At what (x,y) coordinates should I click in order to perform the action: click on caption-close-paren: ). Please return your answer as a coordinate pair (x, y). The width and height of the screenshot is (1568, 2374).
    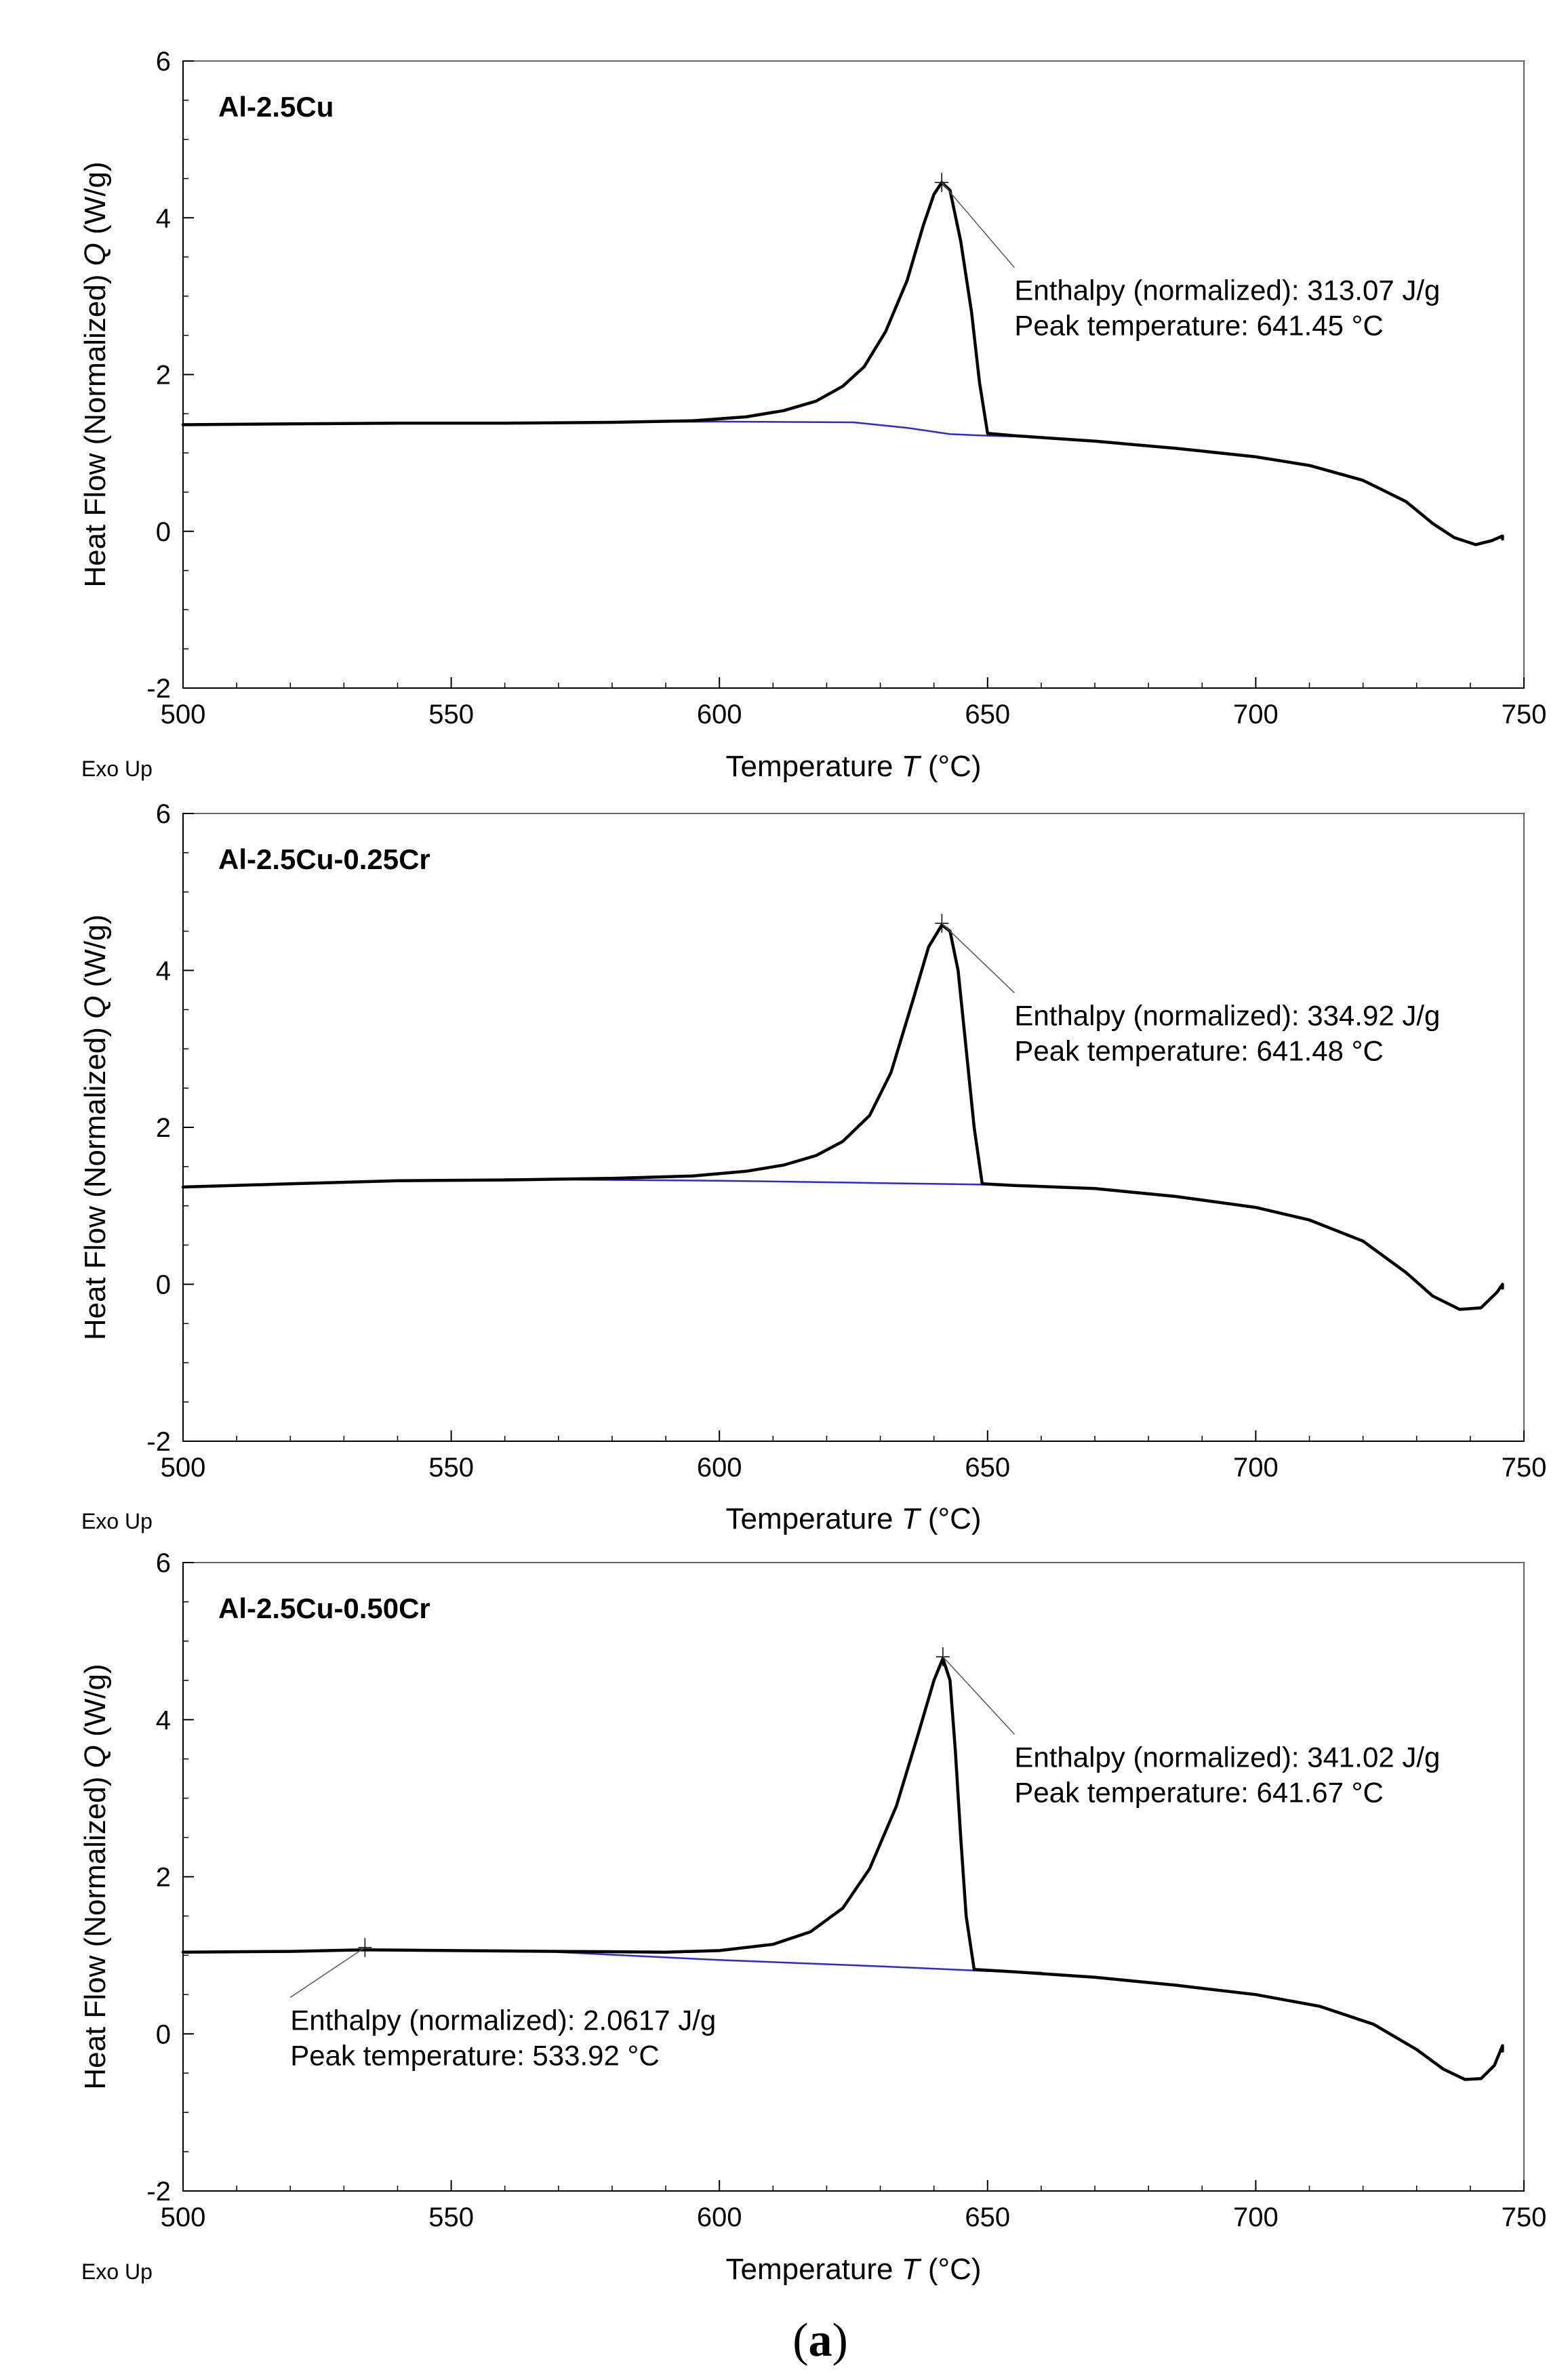
    Looking at the image, I should click on (840, 2340).